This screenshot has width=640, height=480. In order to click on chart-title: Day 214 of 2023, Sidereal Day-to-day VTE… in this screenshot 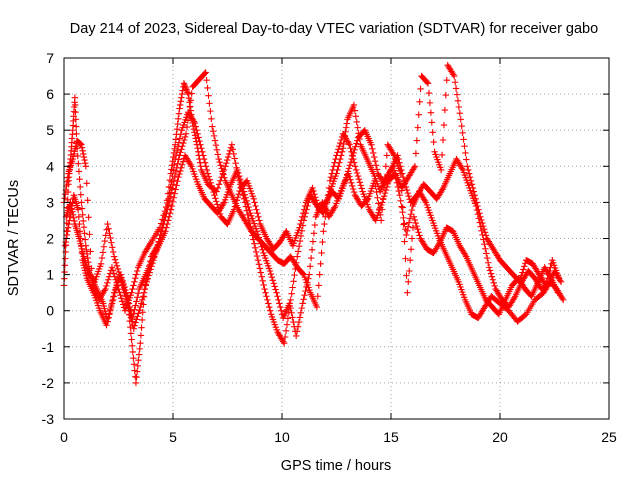, I will do `click(334, 29)`.